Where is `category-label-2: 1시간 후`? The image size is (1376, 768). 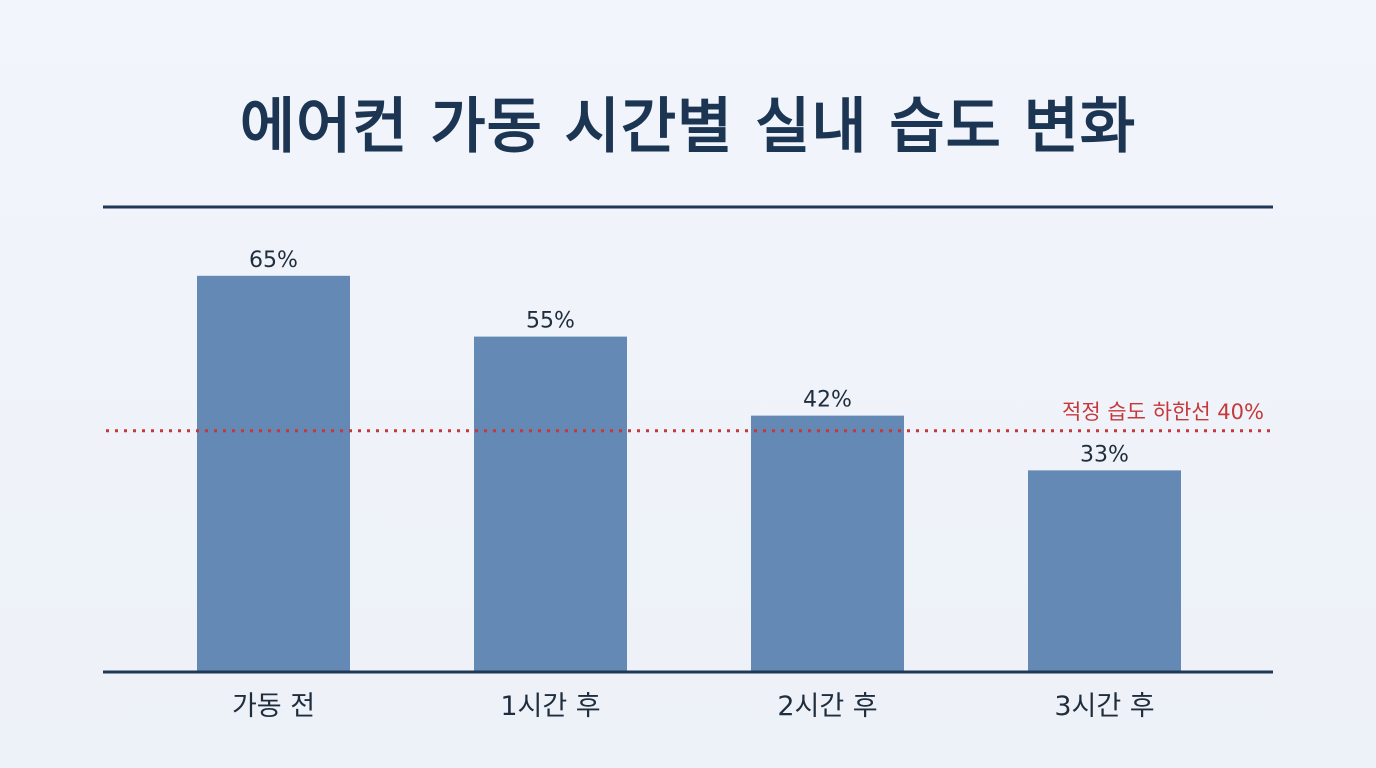
category-label-2: 1시간 후 is located at coordinates (550, 706).